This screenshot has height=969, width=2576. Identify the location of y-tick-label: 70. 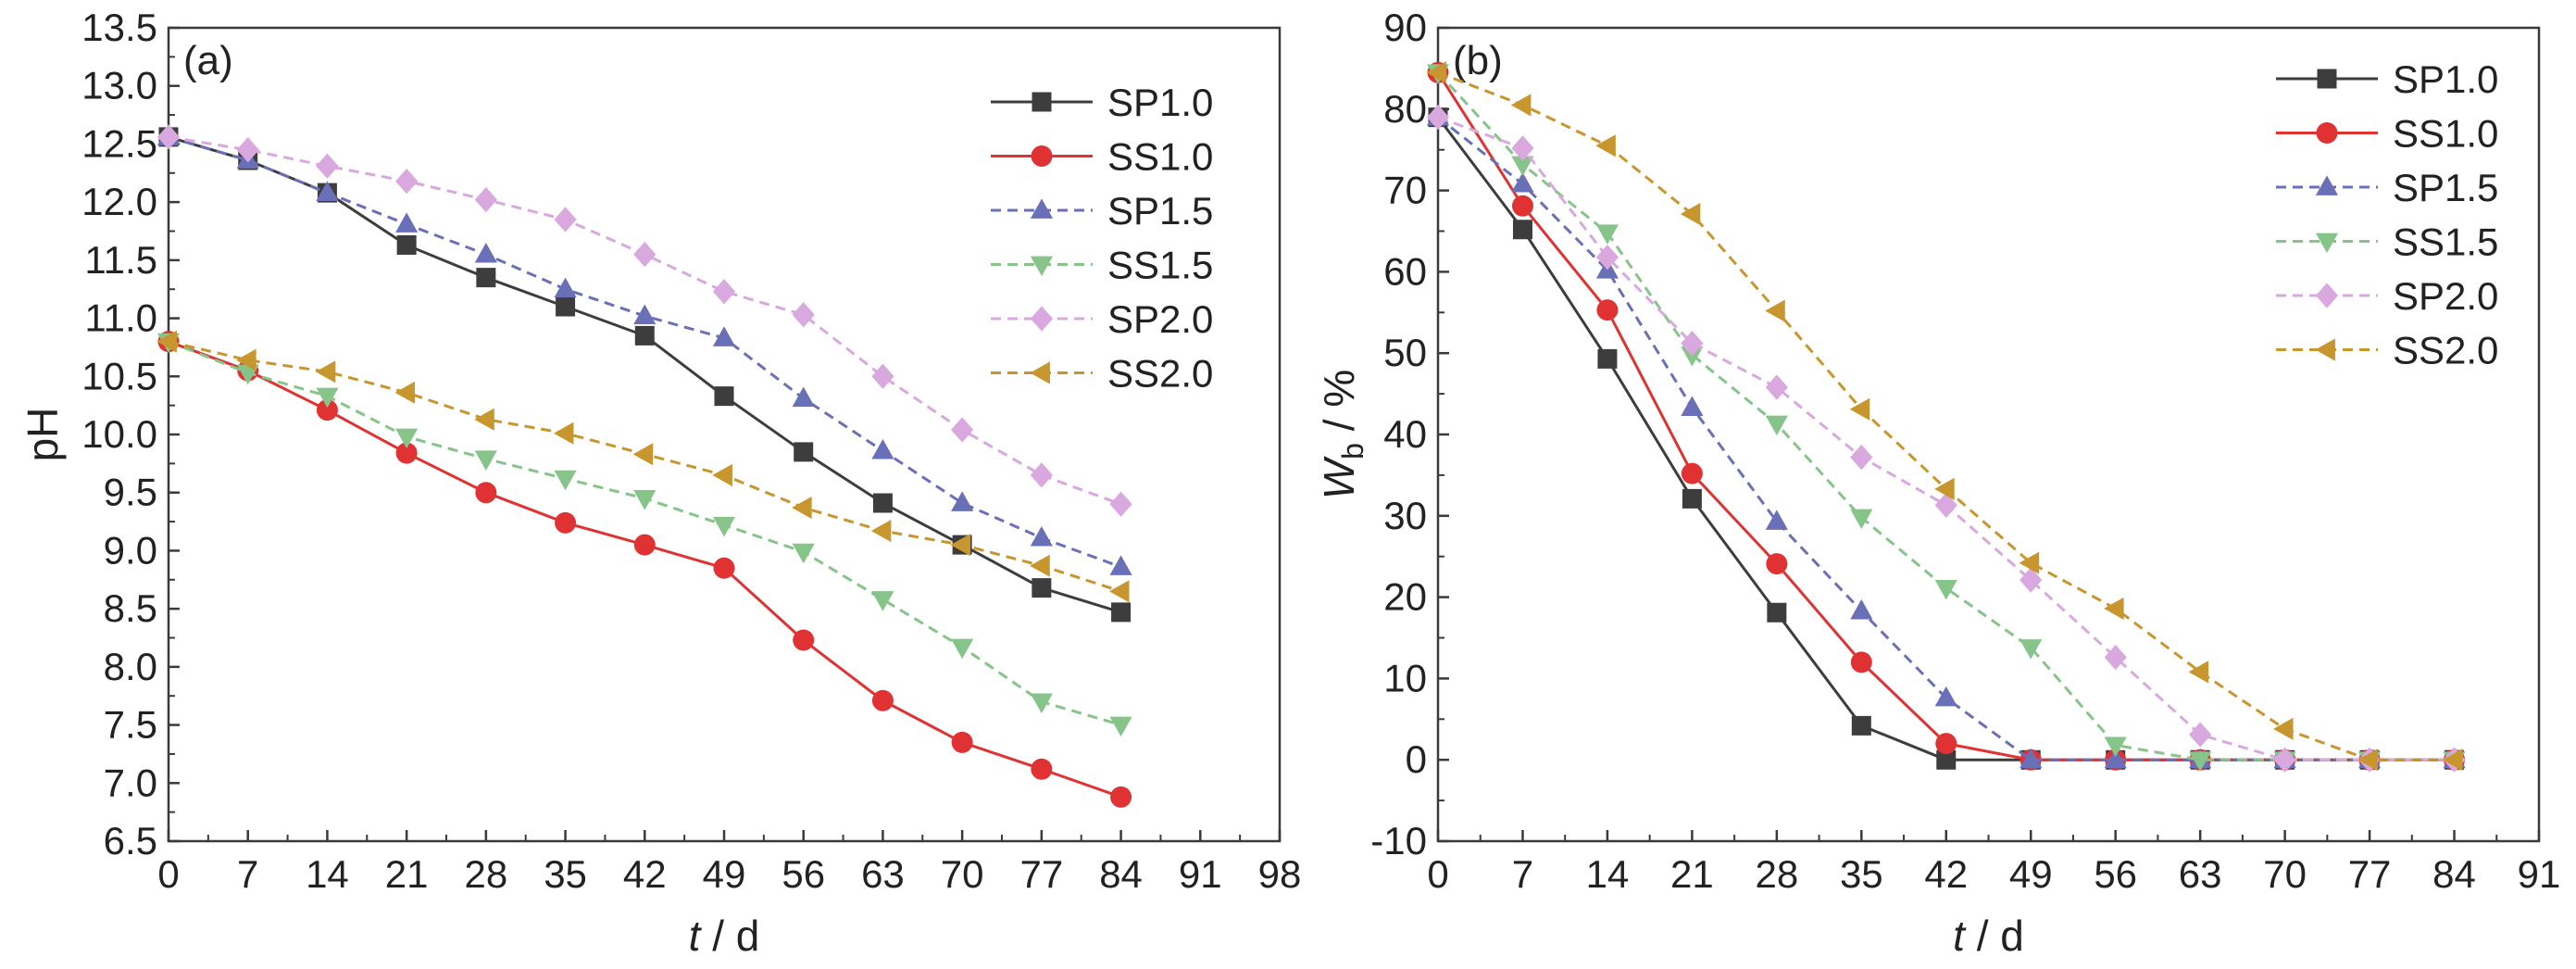
(1405, 191).